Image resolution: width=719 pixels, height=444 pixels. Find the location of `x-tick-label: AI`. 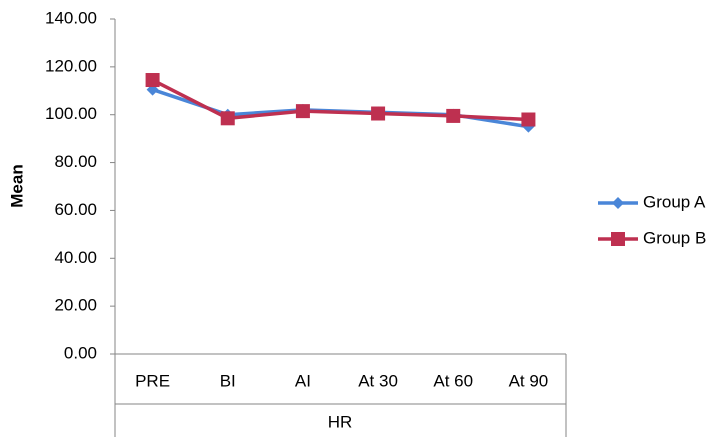

x-tick-label: AI is located at coordinates (303, 380).